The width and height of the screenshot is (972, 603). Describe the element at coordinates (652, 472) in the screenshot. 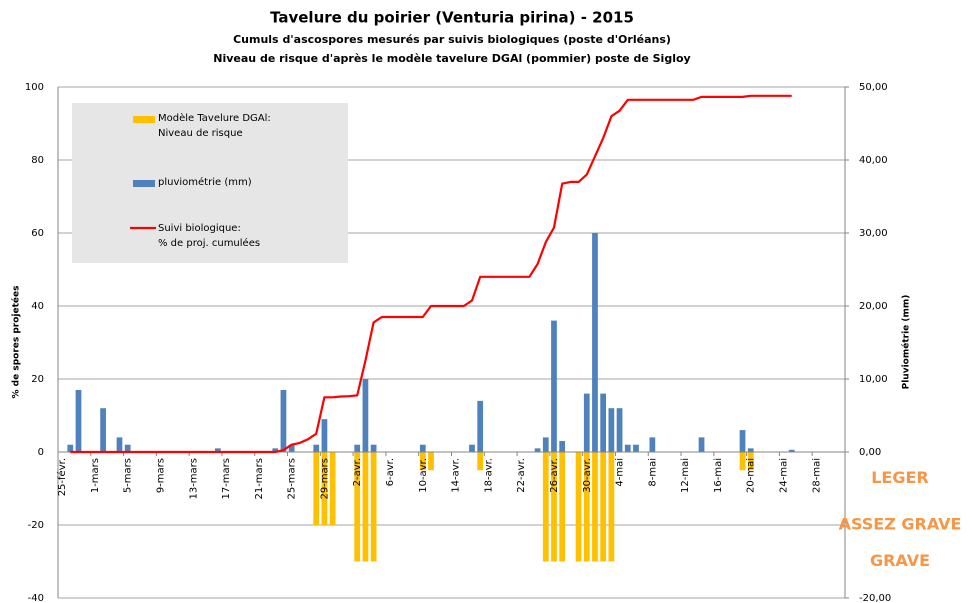

I see `x-tick-label: 8-mai` at that location.